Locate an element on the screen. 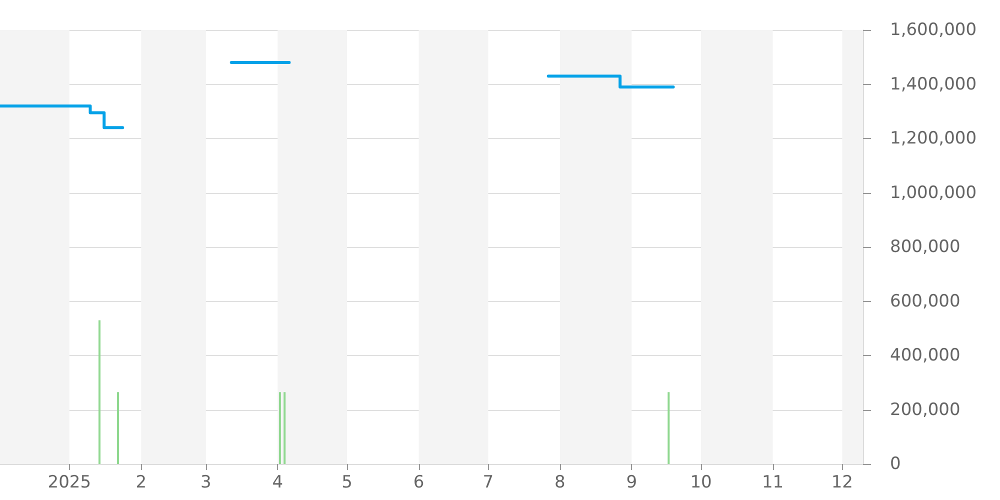 Image resolution: width=1000 pixels, height=500 pixels. x-tick-label: 3 is located at coordinates (206, 482).